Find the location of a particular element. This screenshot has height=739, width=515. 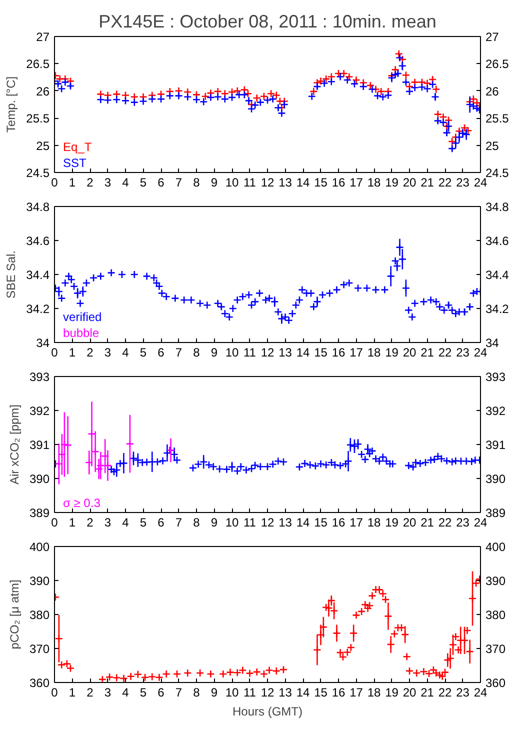

y-tick-label: 380 is located at coordinates (39, 615).